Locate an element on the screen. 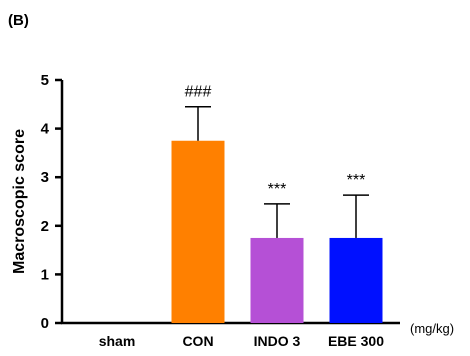 This screenshot has width=470, height=356. annotations-group: ### *** *** is located at coordinates (275, 141).